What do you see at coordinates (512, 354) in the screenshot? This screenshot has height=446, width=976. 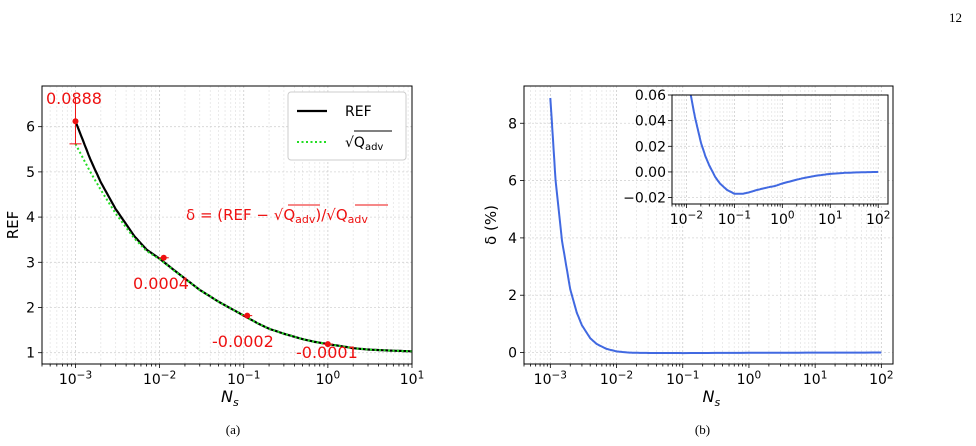 I see `y-tick-label: 0` at bounding box center [512, 354].